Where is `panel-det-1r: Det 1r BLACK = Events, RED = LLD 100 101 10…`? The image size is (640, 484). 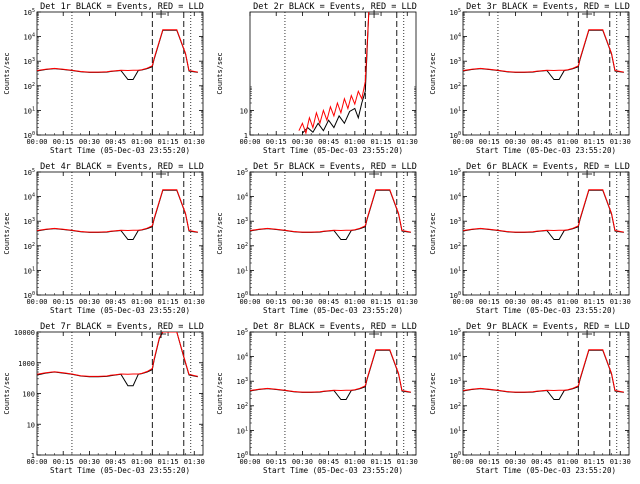
panel-det-1r: Det 1r BLACK = Events, RED = LLD 100 101 10… is located at coordinates (104, 78).